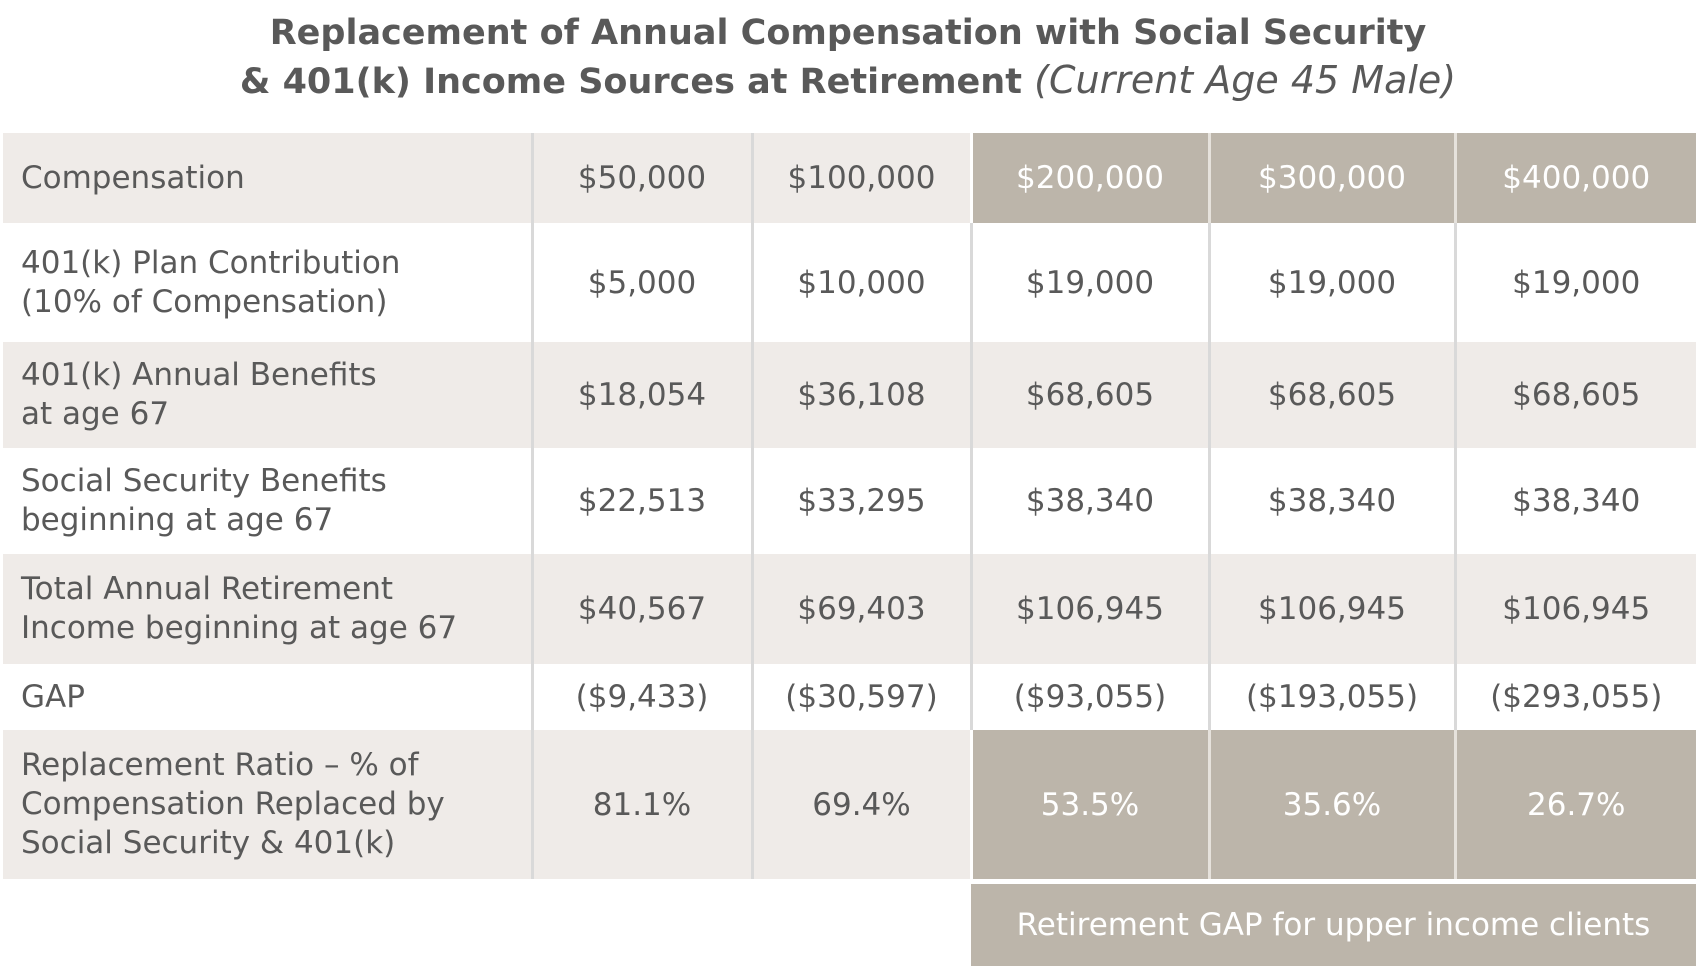  I want to click on row-label-gap: GAP, so click(267, 697).